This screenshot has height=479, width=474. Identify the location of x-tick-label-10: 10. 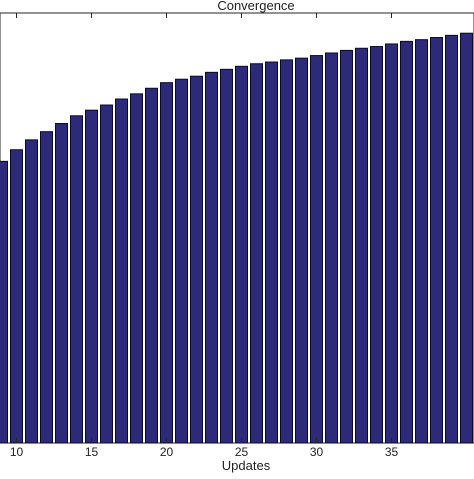
(17, 452).